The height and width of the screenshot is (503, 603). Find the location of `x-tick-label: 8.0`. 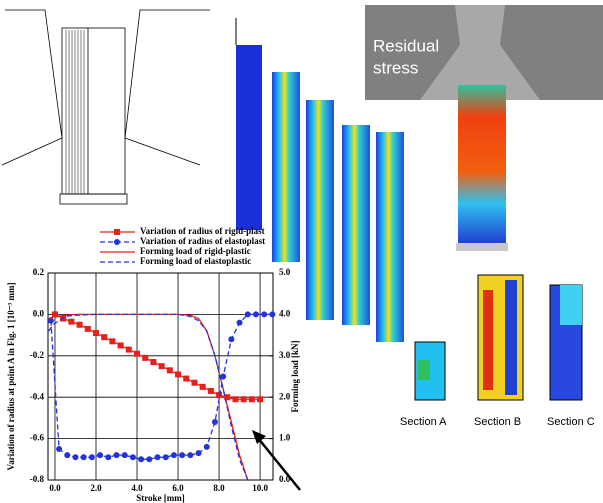

x-tick-label: 8.0 is located at coordinates (219, 488).